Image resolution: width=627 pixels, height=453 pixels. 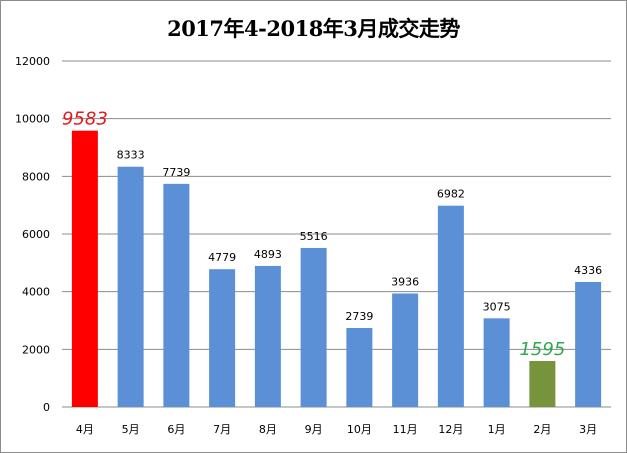 What do you see at coordinates (32, 61) in the screenshot?
I see `y-tick-label: 12000` at bounding box center [32, 61].